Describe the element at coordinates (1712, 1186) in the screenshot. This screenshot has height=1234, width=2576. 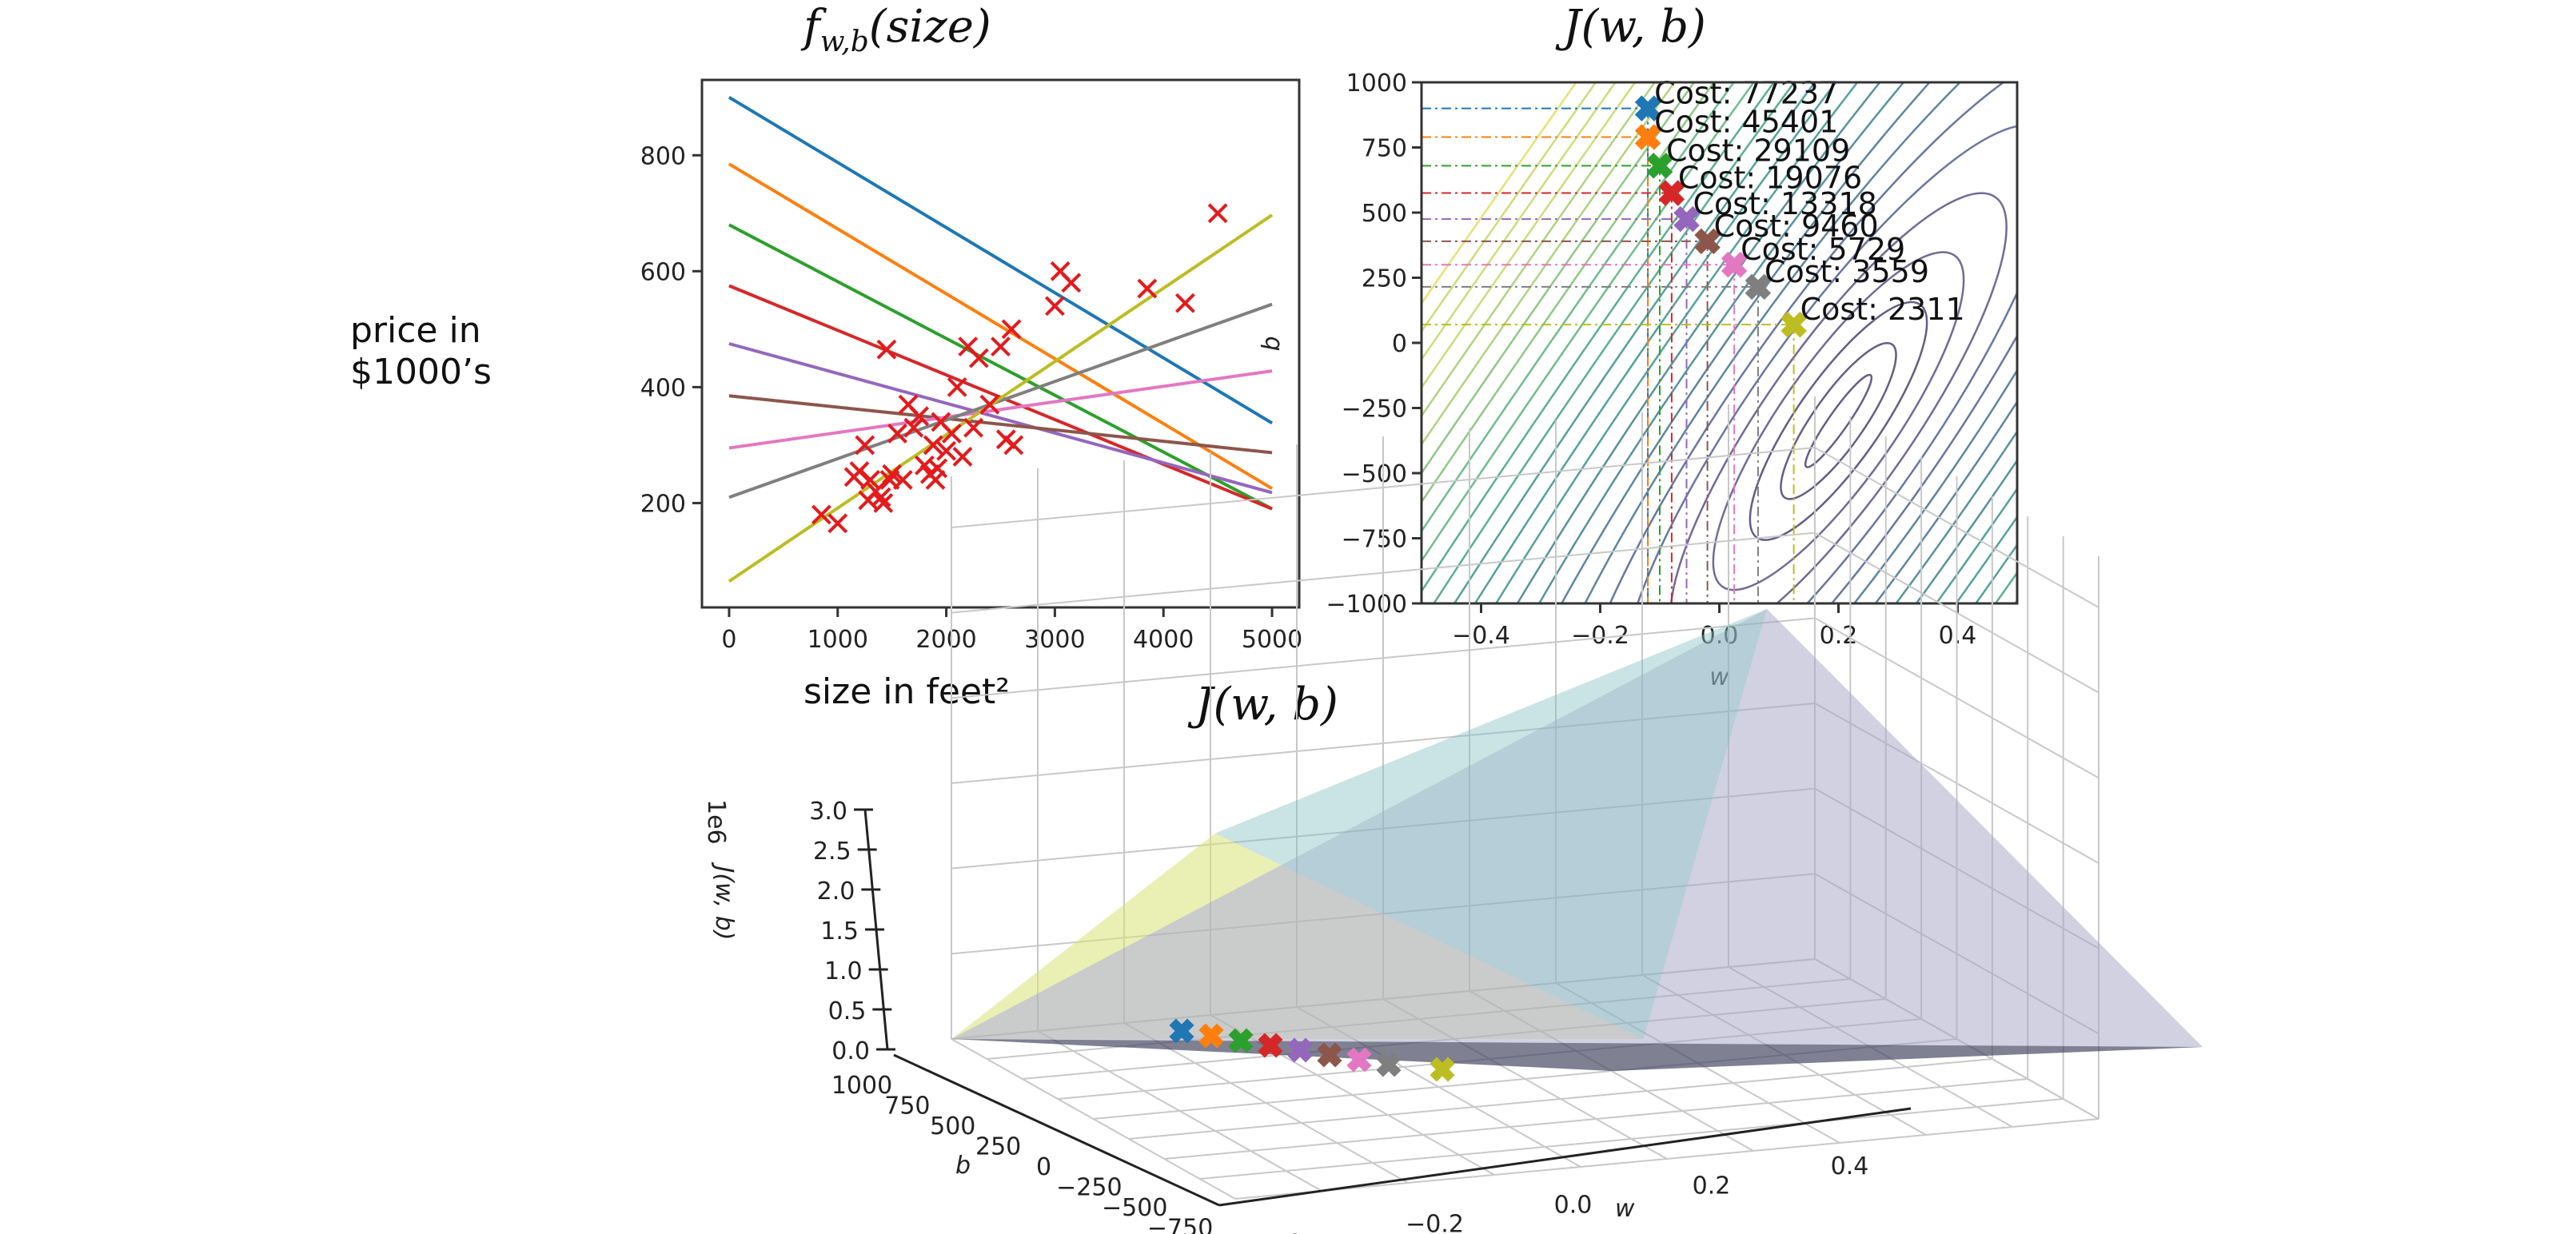
I see `w-tick-label: 0.2` at that location.